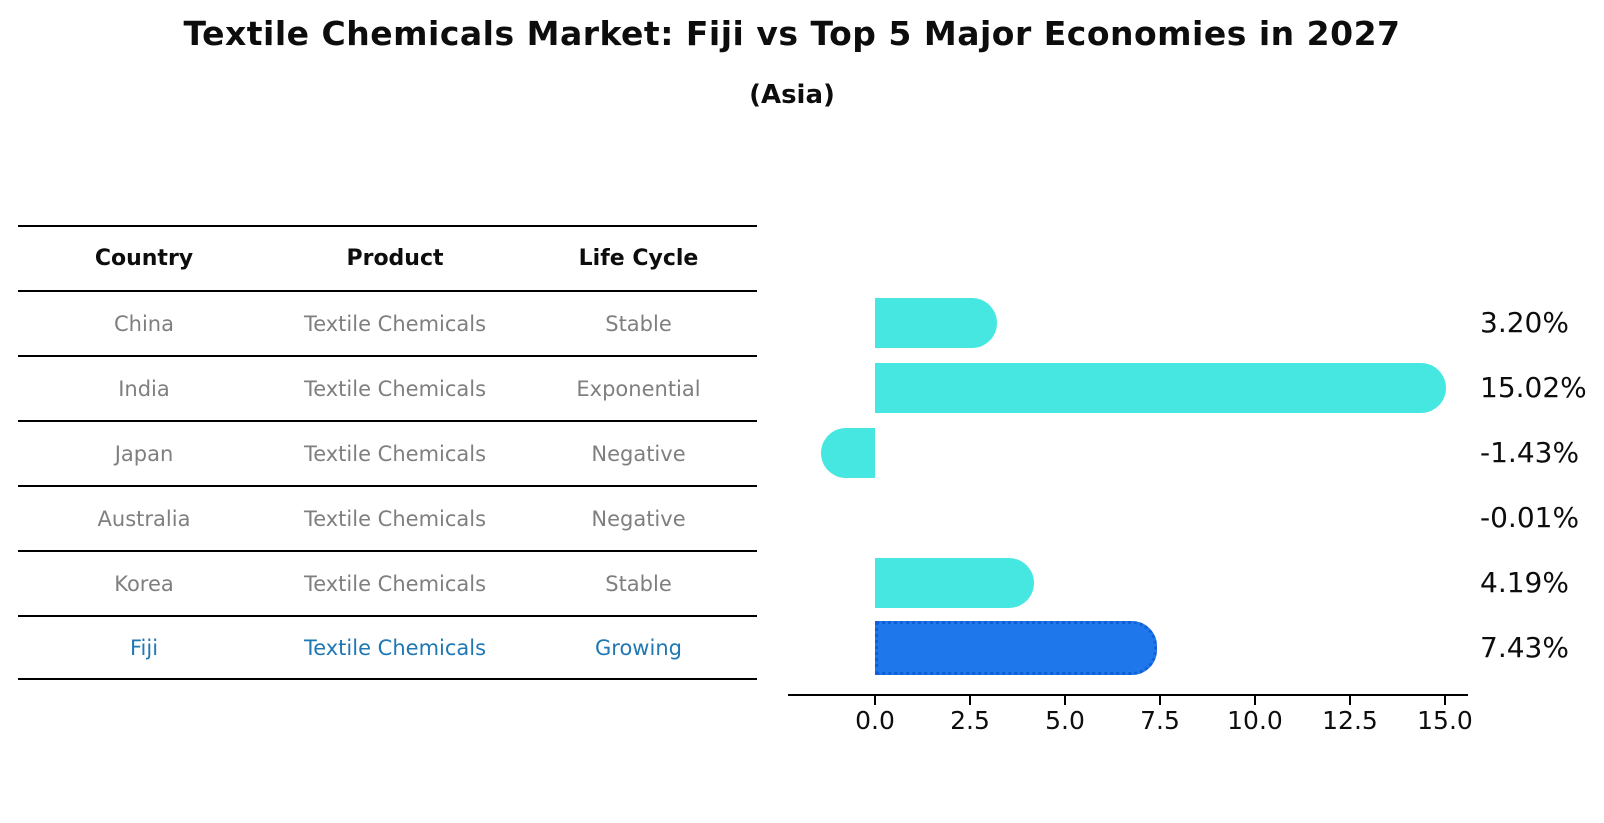 The image size is (1604, 823). What do you see at coordinates (144, 583) in the screenshot?
I see `cell-country: Korea` at bounding box center [144, 583].